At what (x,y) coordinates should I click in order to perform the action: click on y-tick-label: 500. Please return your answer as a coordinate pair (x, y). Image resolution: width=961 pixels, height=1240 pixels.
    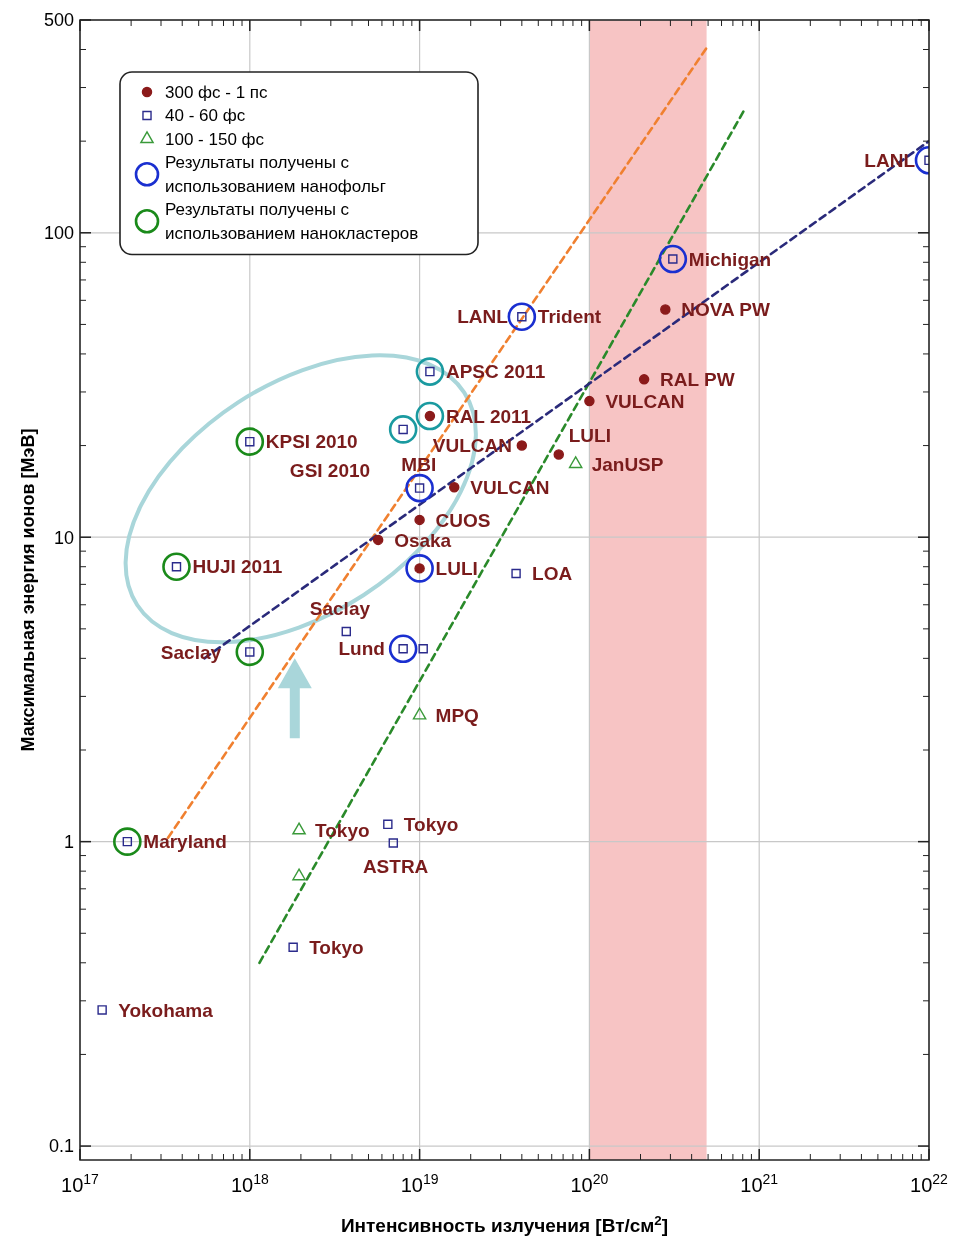
    Looking at the image, I should click on (58, 20).